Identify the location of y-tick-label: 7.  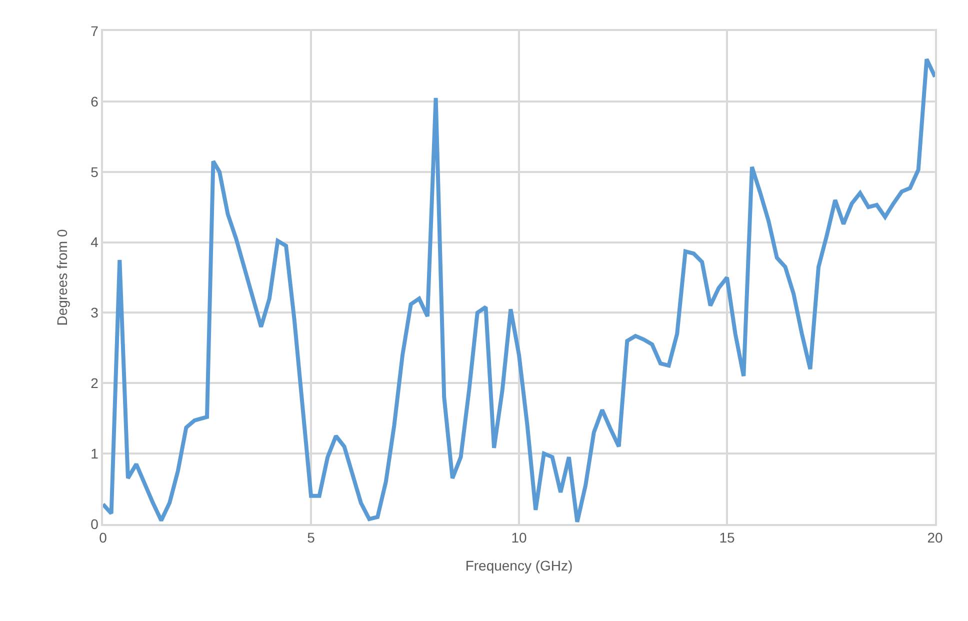
(94, 30).